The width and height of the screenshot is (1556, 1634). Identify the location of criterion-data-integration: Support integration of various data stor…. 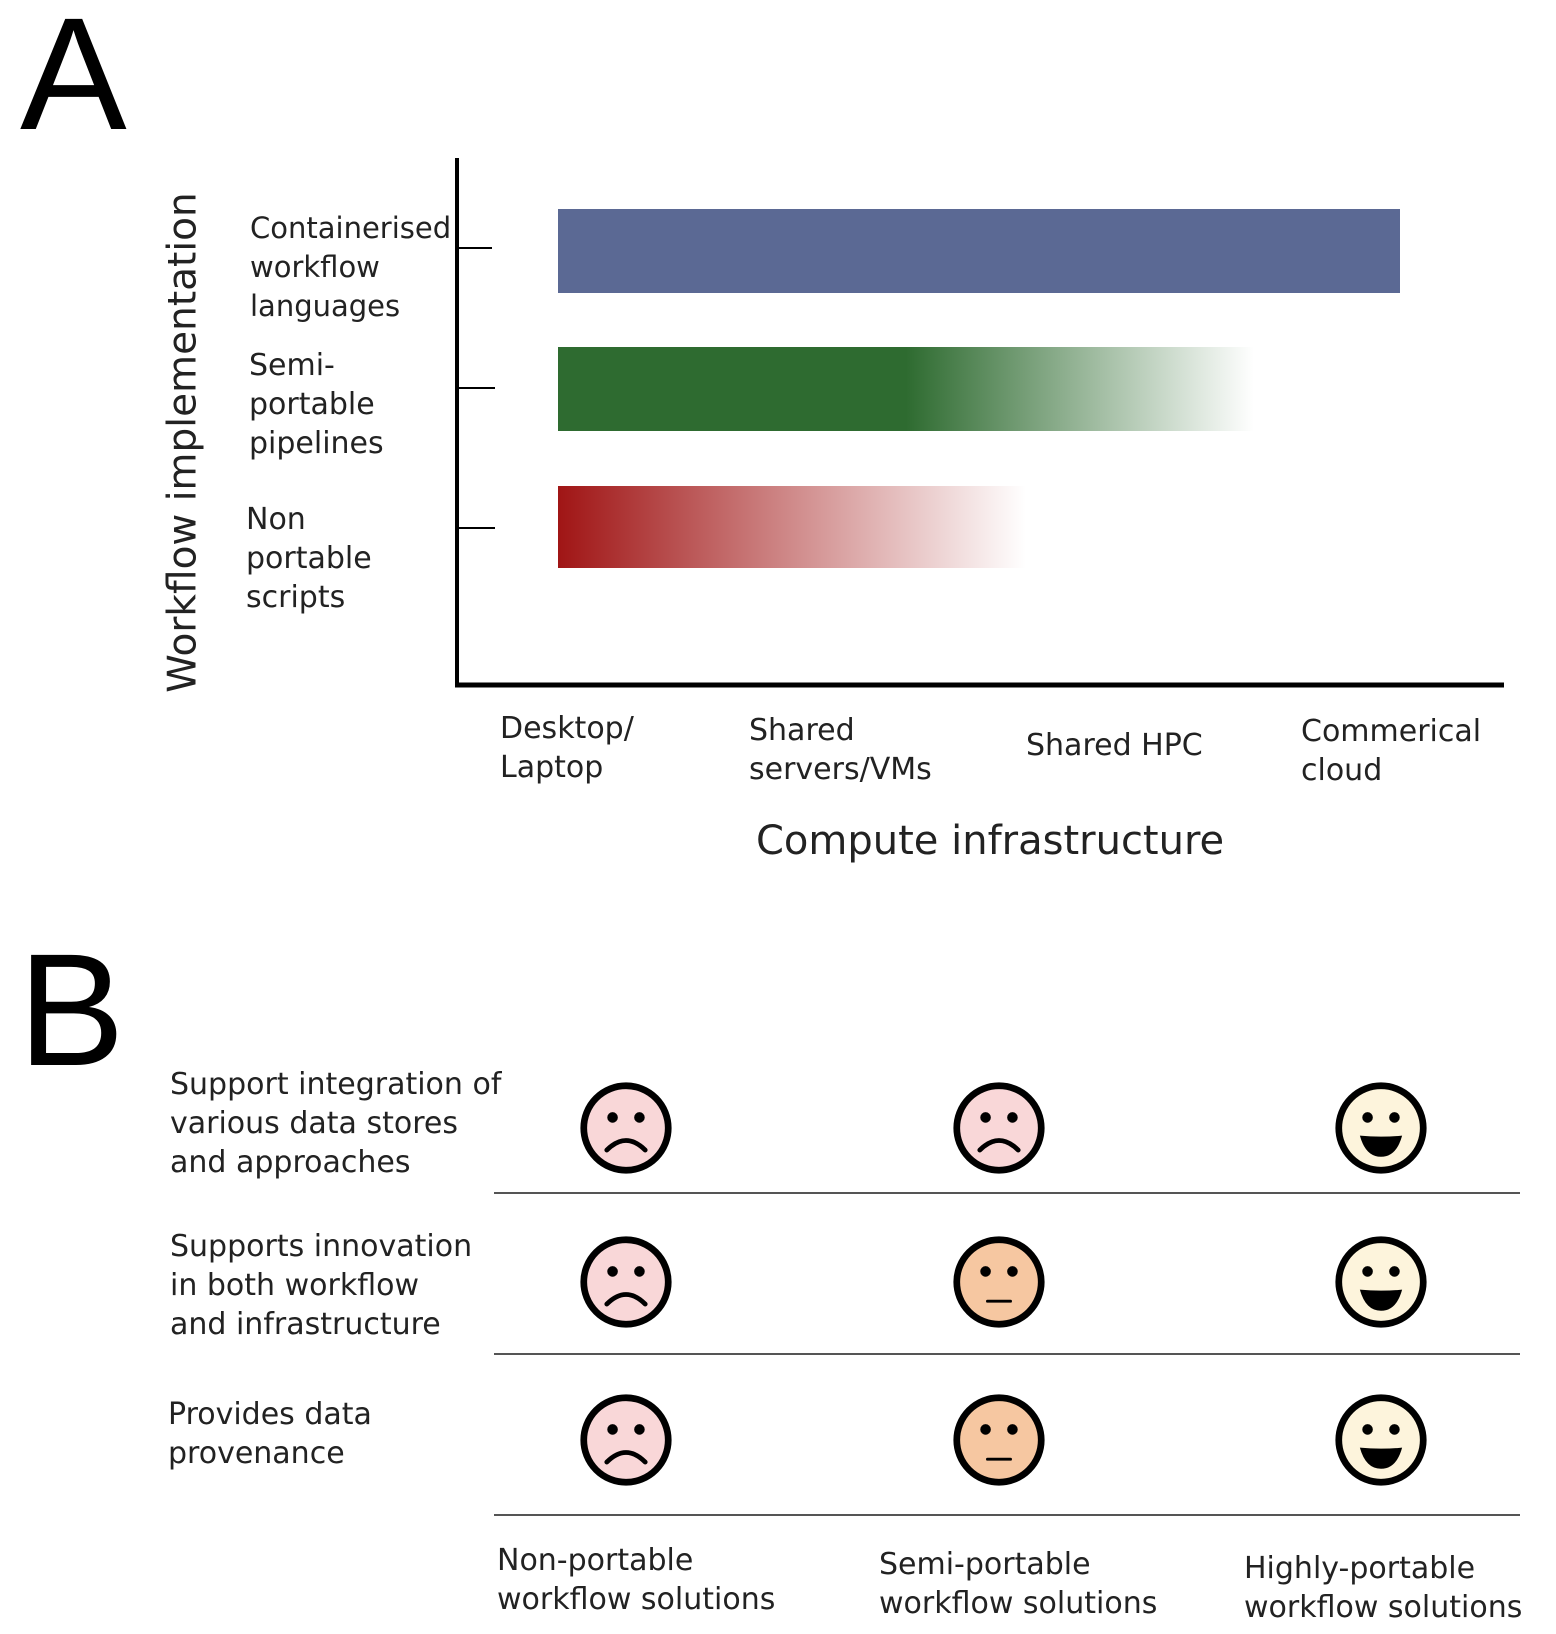
(336, 1123).